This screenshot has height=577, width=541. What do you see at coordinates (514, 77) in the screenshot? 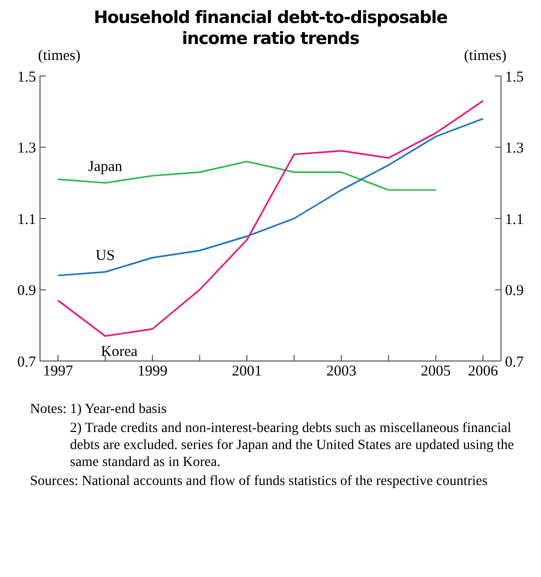
I see `y2-tick-label: 1.5` at bounding box center [514, 77].